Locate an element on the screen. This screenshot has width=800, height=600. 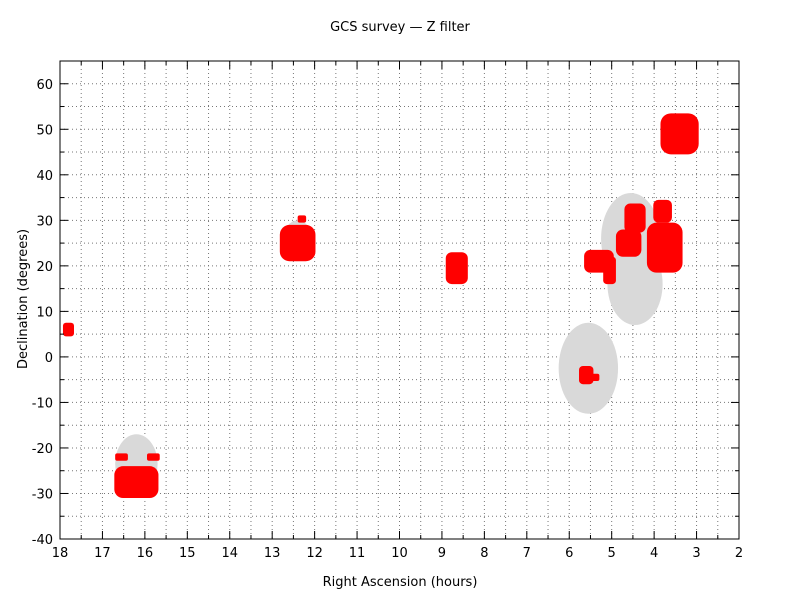
chart-title: GCS survey — Z filter is located at coordinates (400, 27).